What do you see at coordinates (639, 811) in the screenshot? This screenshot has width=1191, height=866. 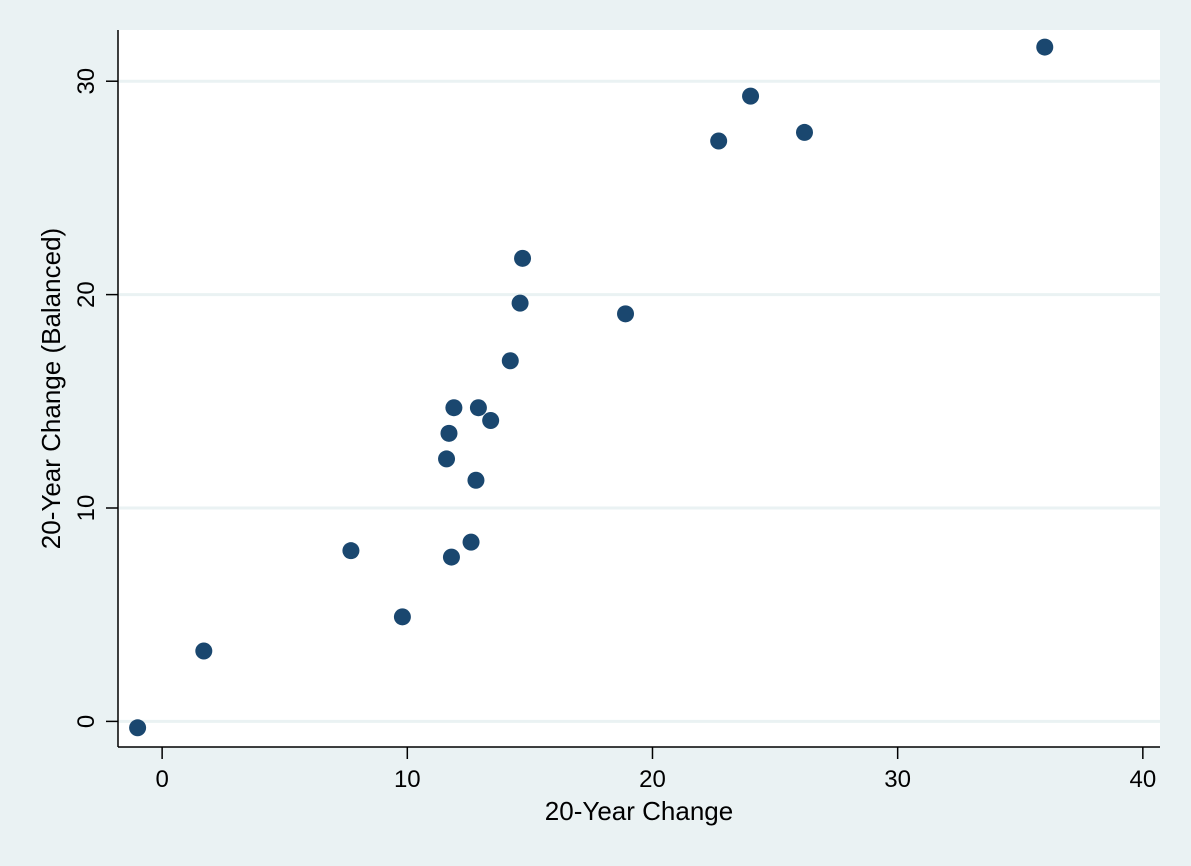 I see `x-axis-title: 20-Year Change` at bounding box center [639, 811].